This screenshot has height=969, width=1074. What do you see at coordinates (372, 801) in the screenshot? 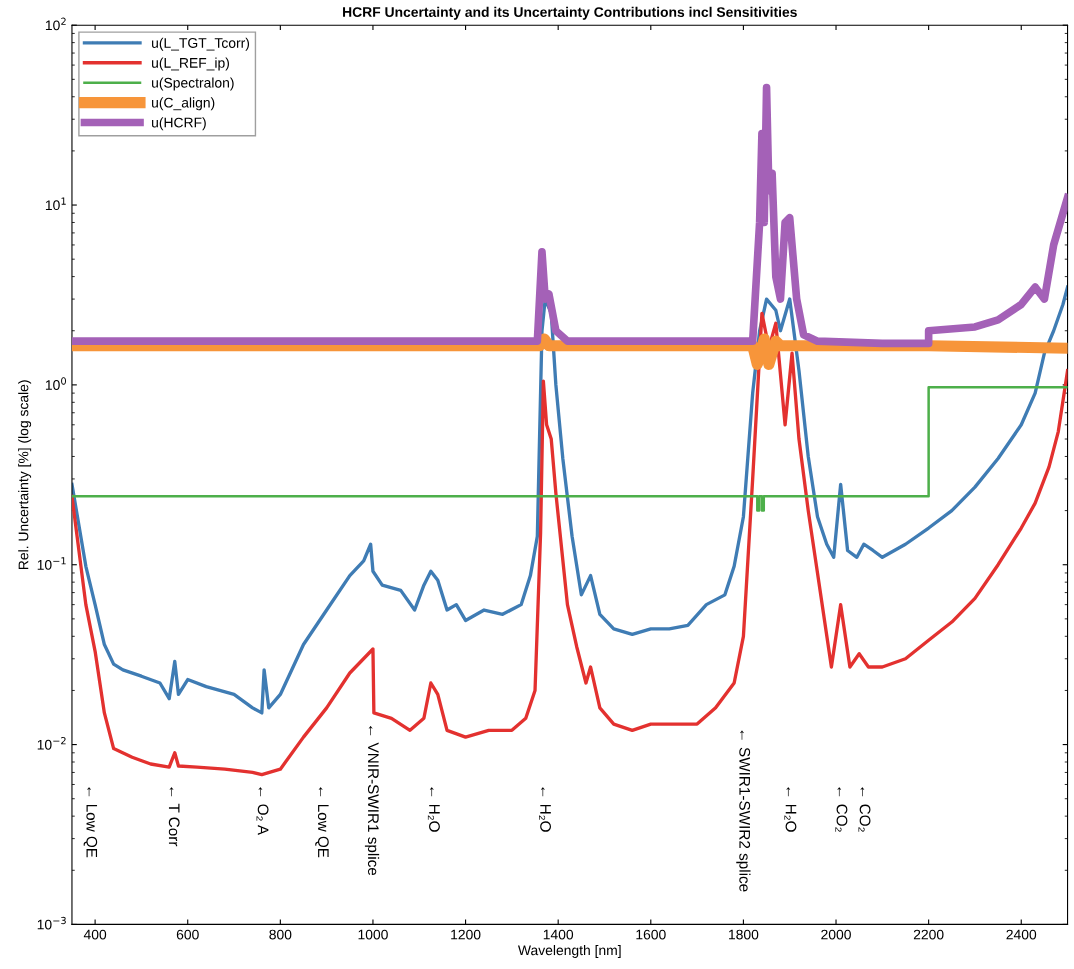
I see `annotation: ← VNIR-SWIR1 splice` at bounding box center [372, 801].